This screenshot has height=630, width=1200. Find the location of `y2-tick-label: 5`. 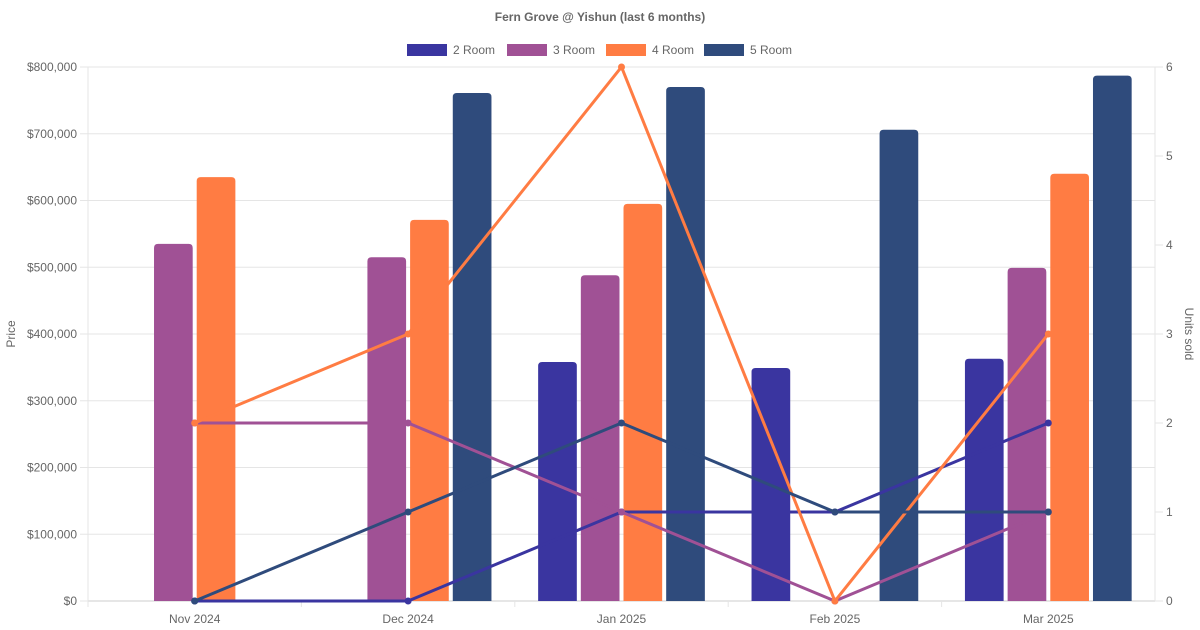

y2-tick-label: 5 is located at coordinates (1169, 156).